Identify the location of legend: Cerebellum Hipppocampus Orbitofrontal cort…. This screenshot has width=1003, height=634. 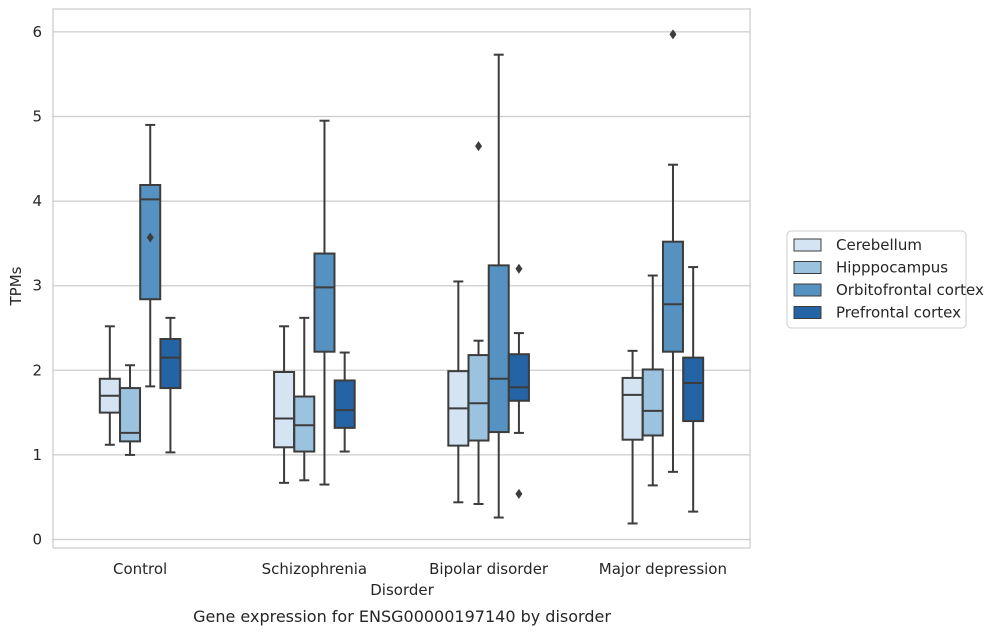
(885, 279).